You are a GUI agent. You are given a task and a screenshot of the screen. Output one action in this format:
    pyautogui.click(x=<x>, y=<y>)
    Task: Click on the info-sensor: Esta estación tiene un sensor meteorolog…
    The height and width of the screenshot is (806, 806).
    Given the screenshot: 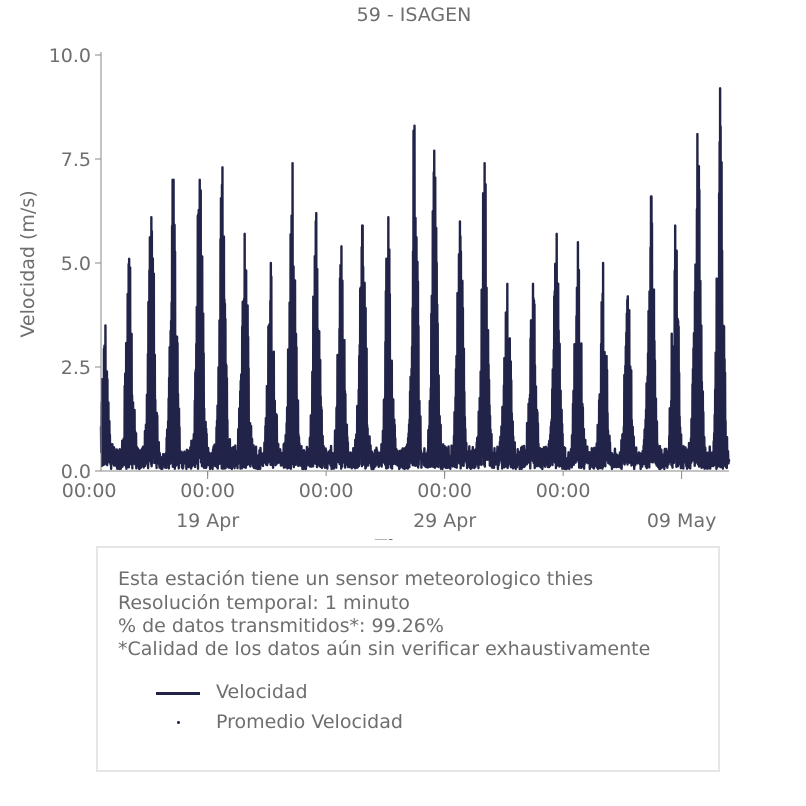 What is the action you would take?
    pyautogui.click(x=356, y=579)
    